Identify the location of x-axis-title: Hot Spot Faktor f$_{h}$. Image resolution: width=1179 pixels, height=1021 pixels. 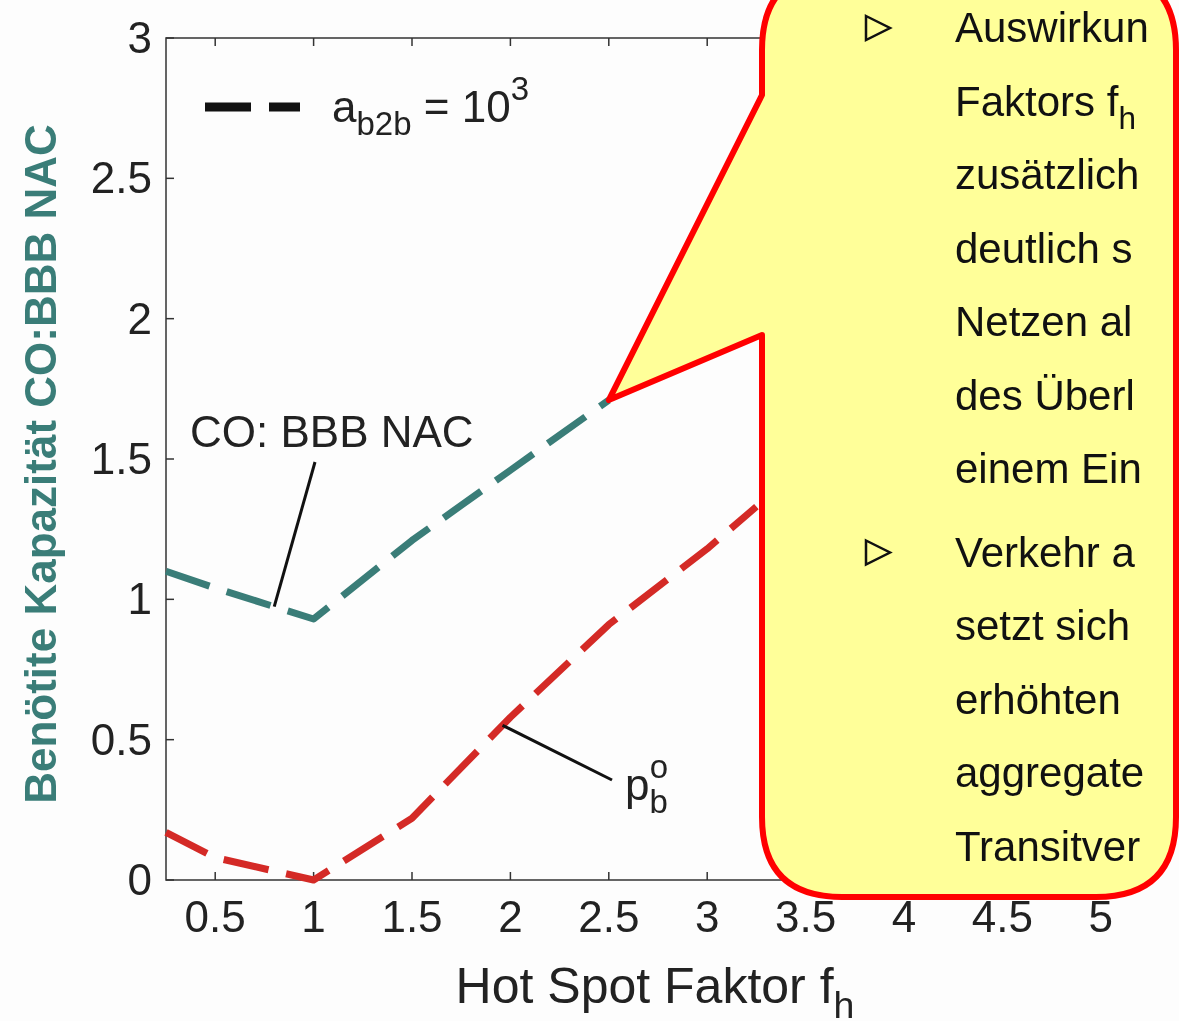
(655, 989).